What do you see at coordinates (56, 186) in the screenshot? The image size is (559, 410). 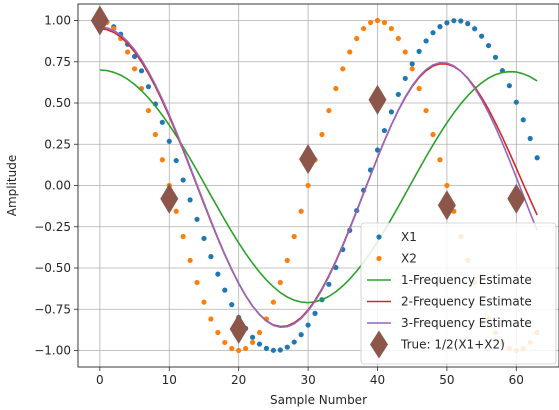 I see `y-axis-ticks: −1.00 −0.75 −0.50 −0.25 0.00 0.25 0.50 0.75 1.00` at bounding box center [56, 186].